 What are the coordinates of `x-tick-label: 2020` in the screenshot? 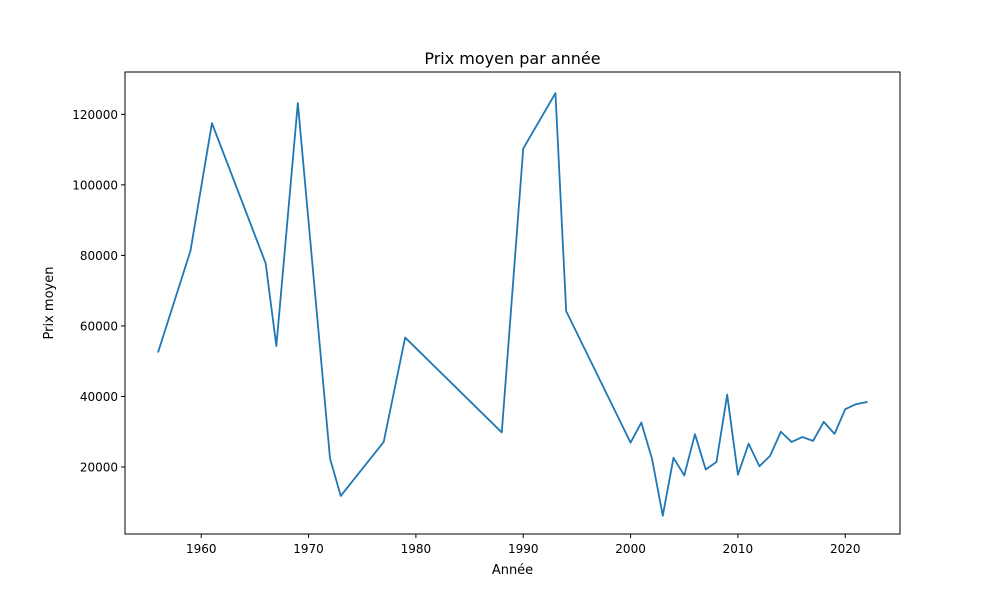 It's located at (845, 549).